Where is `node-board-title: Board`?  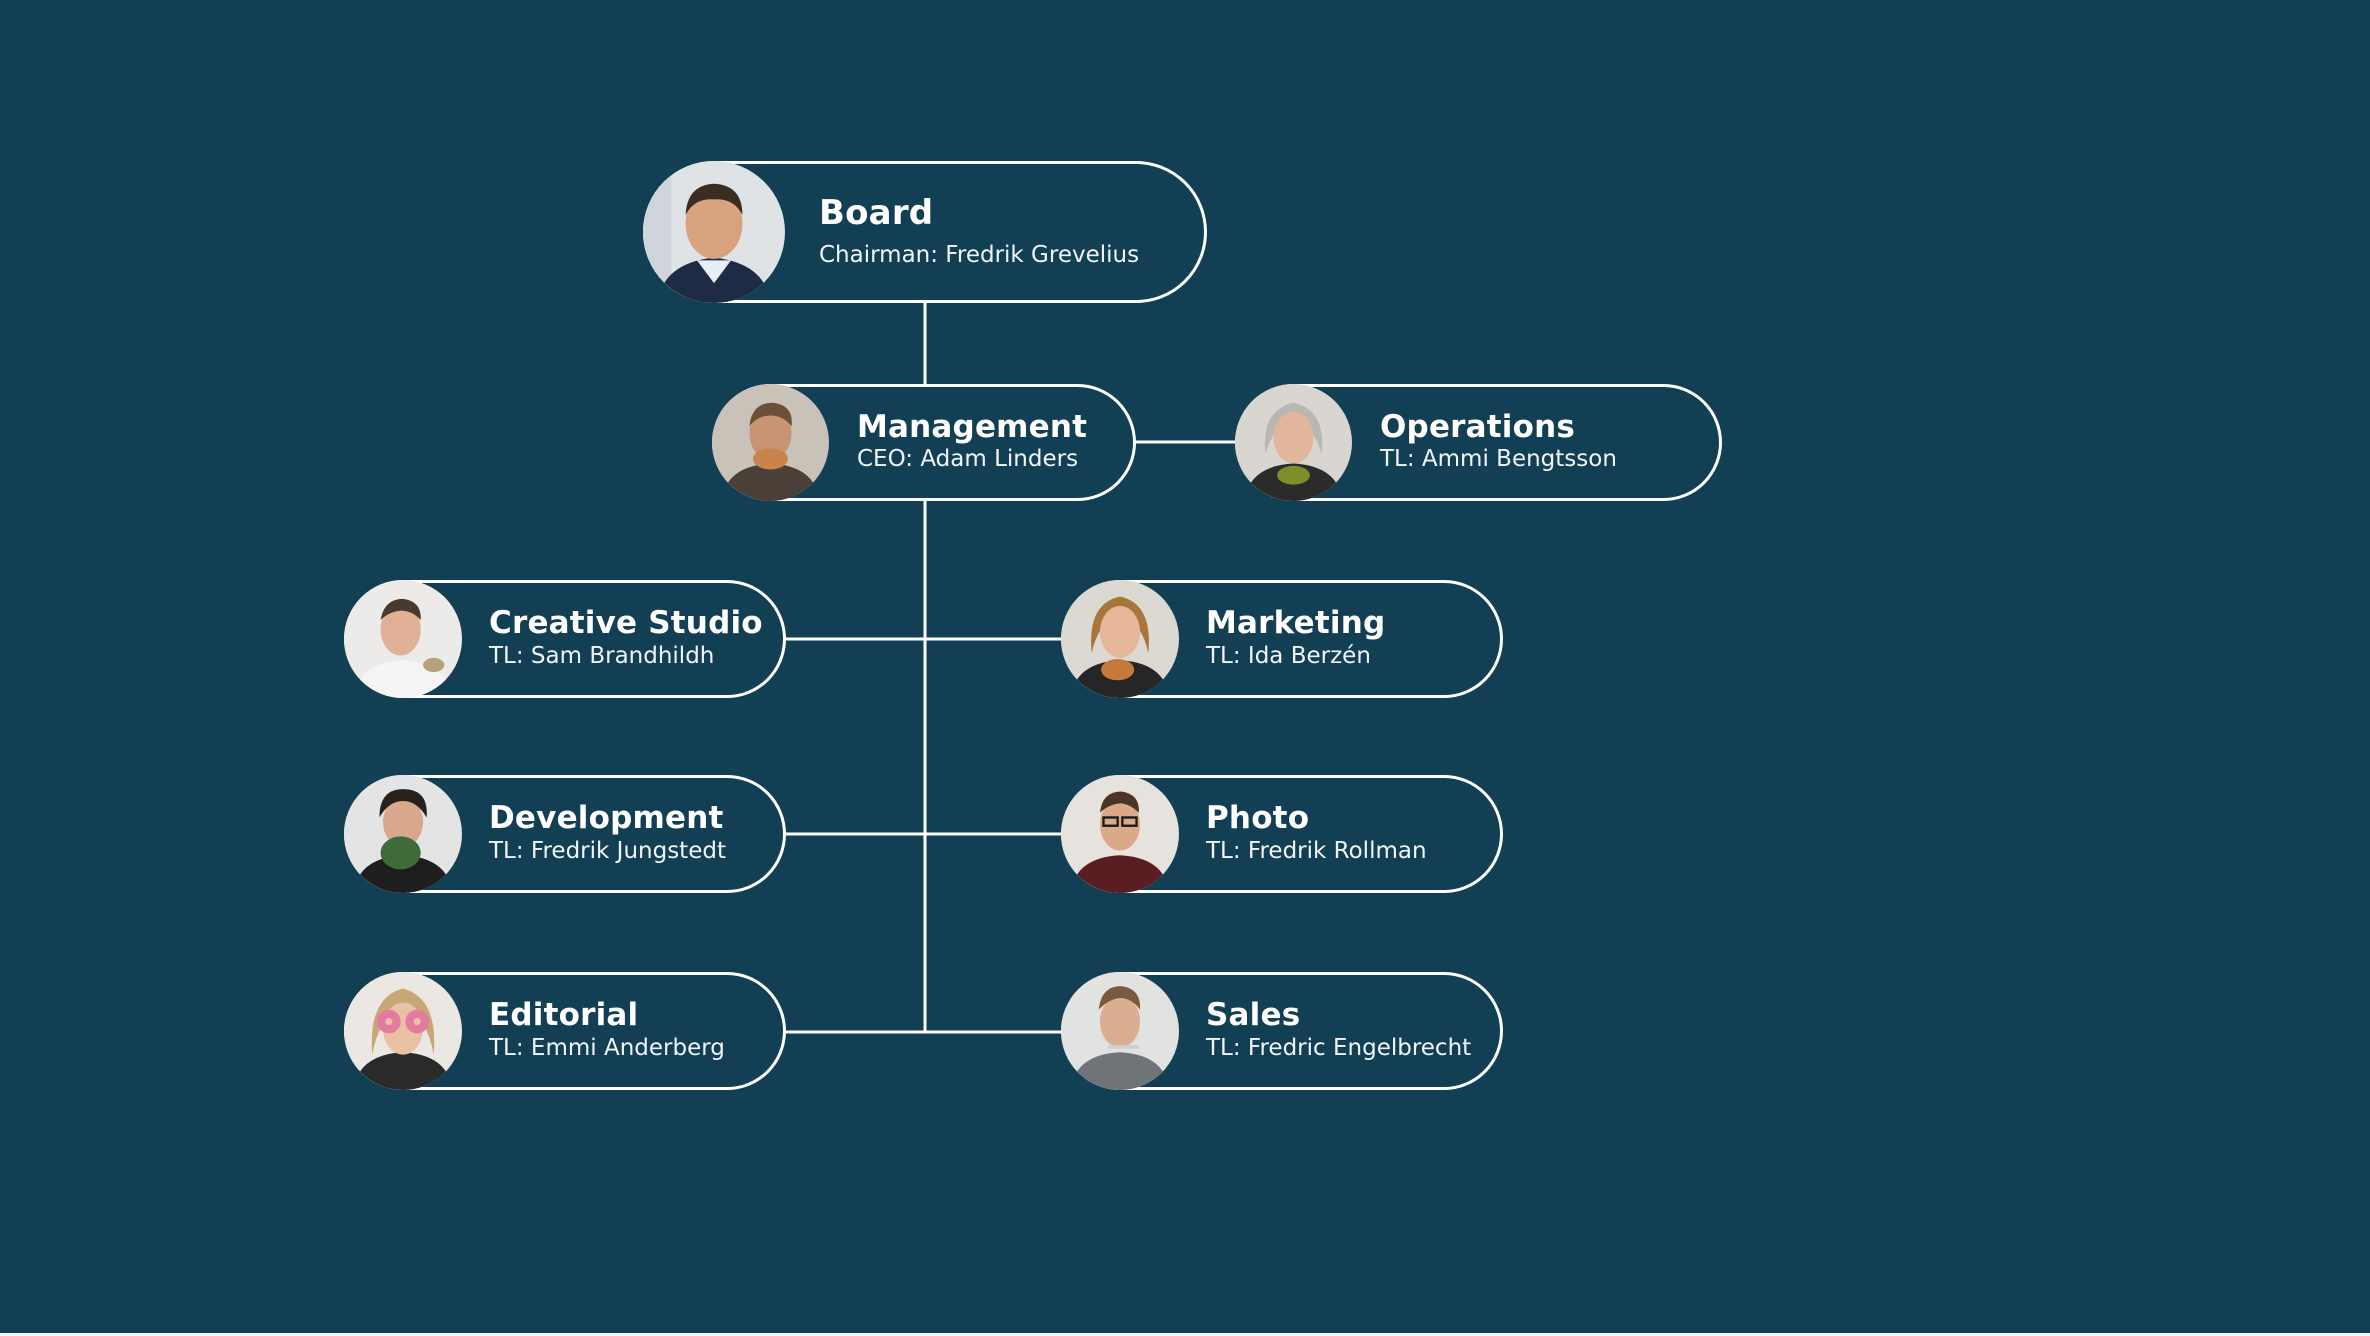
node-board-title: Board is located at coordinates (876, 212).